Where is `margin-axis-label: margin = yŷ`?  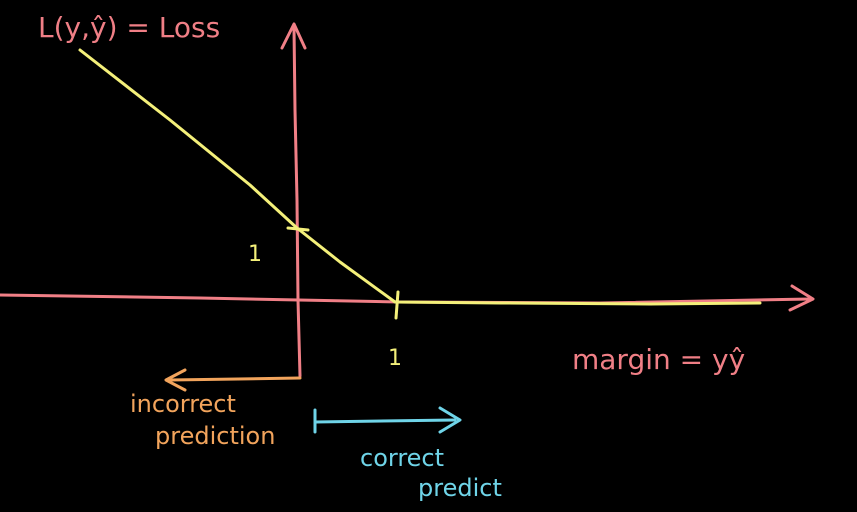 margin-axis-label: margin = yŷ is located at coordinates (659, 359).